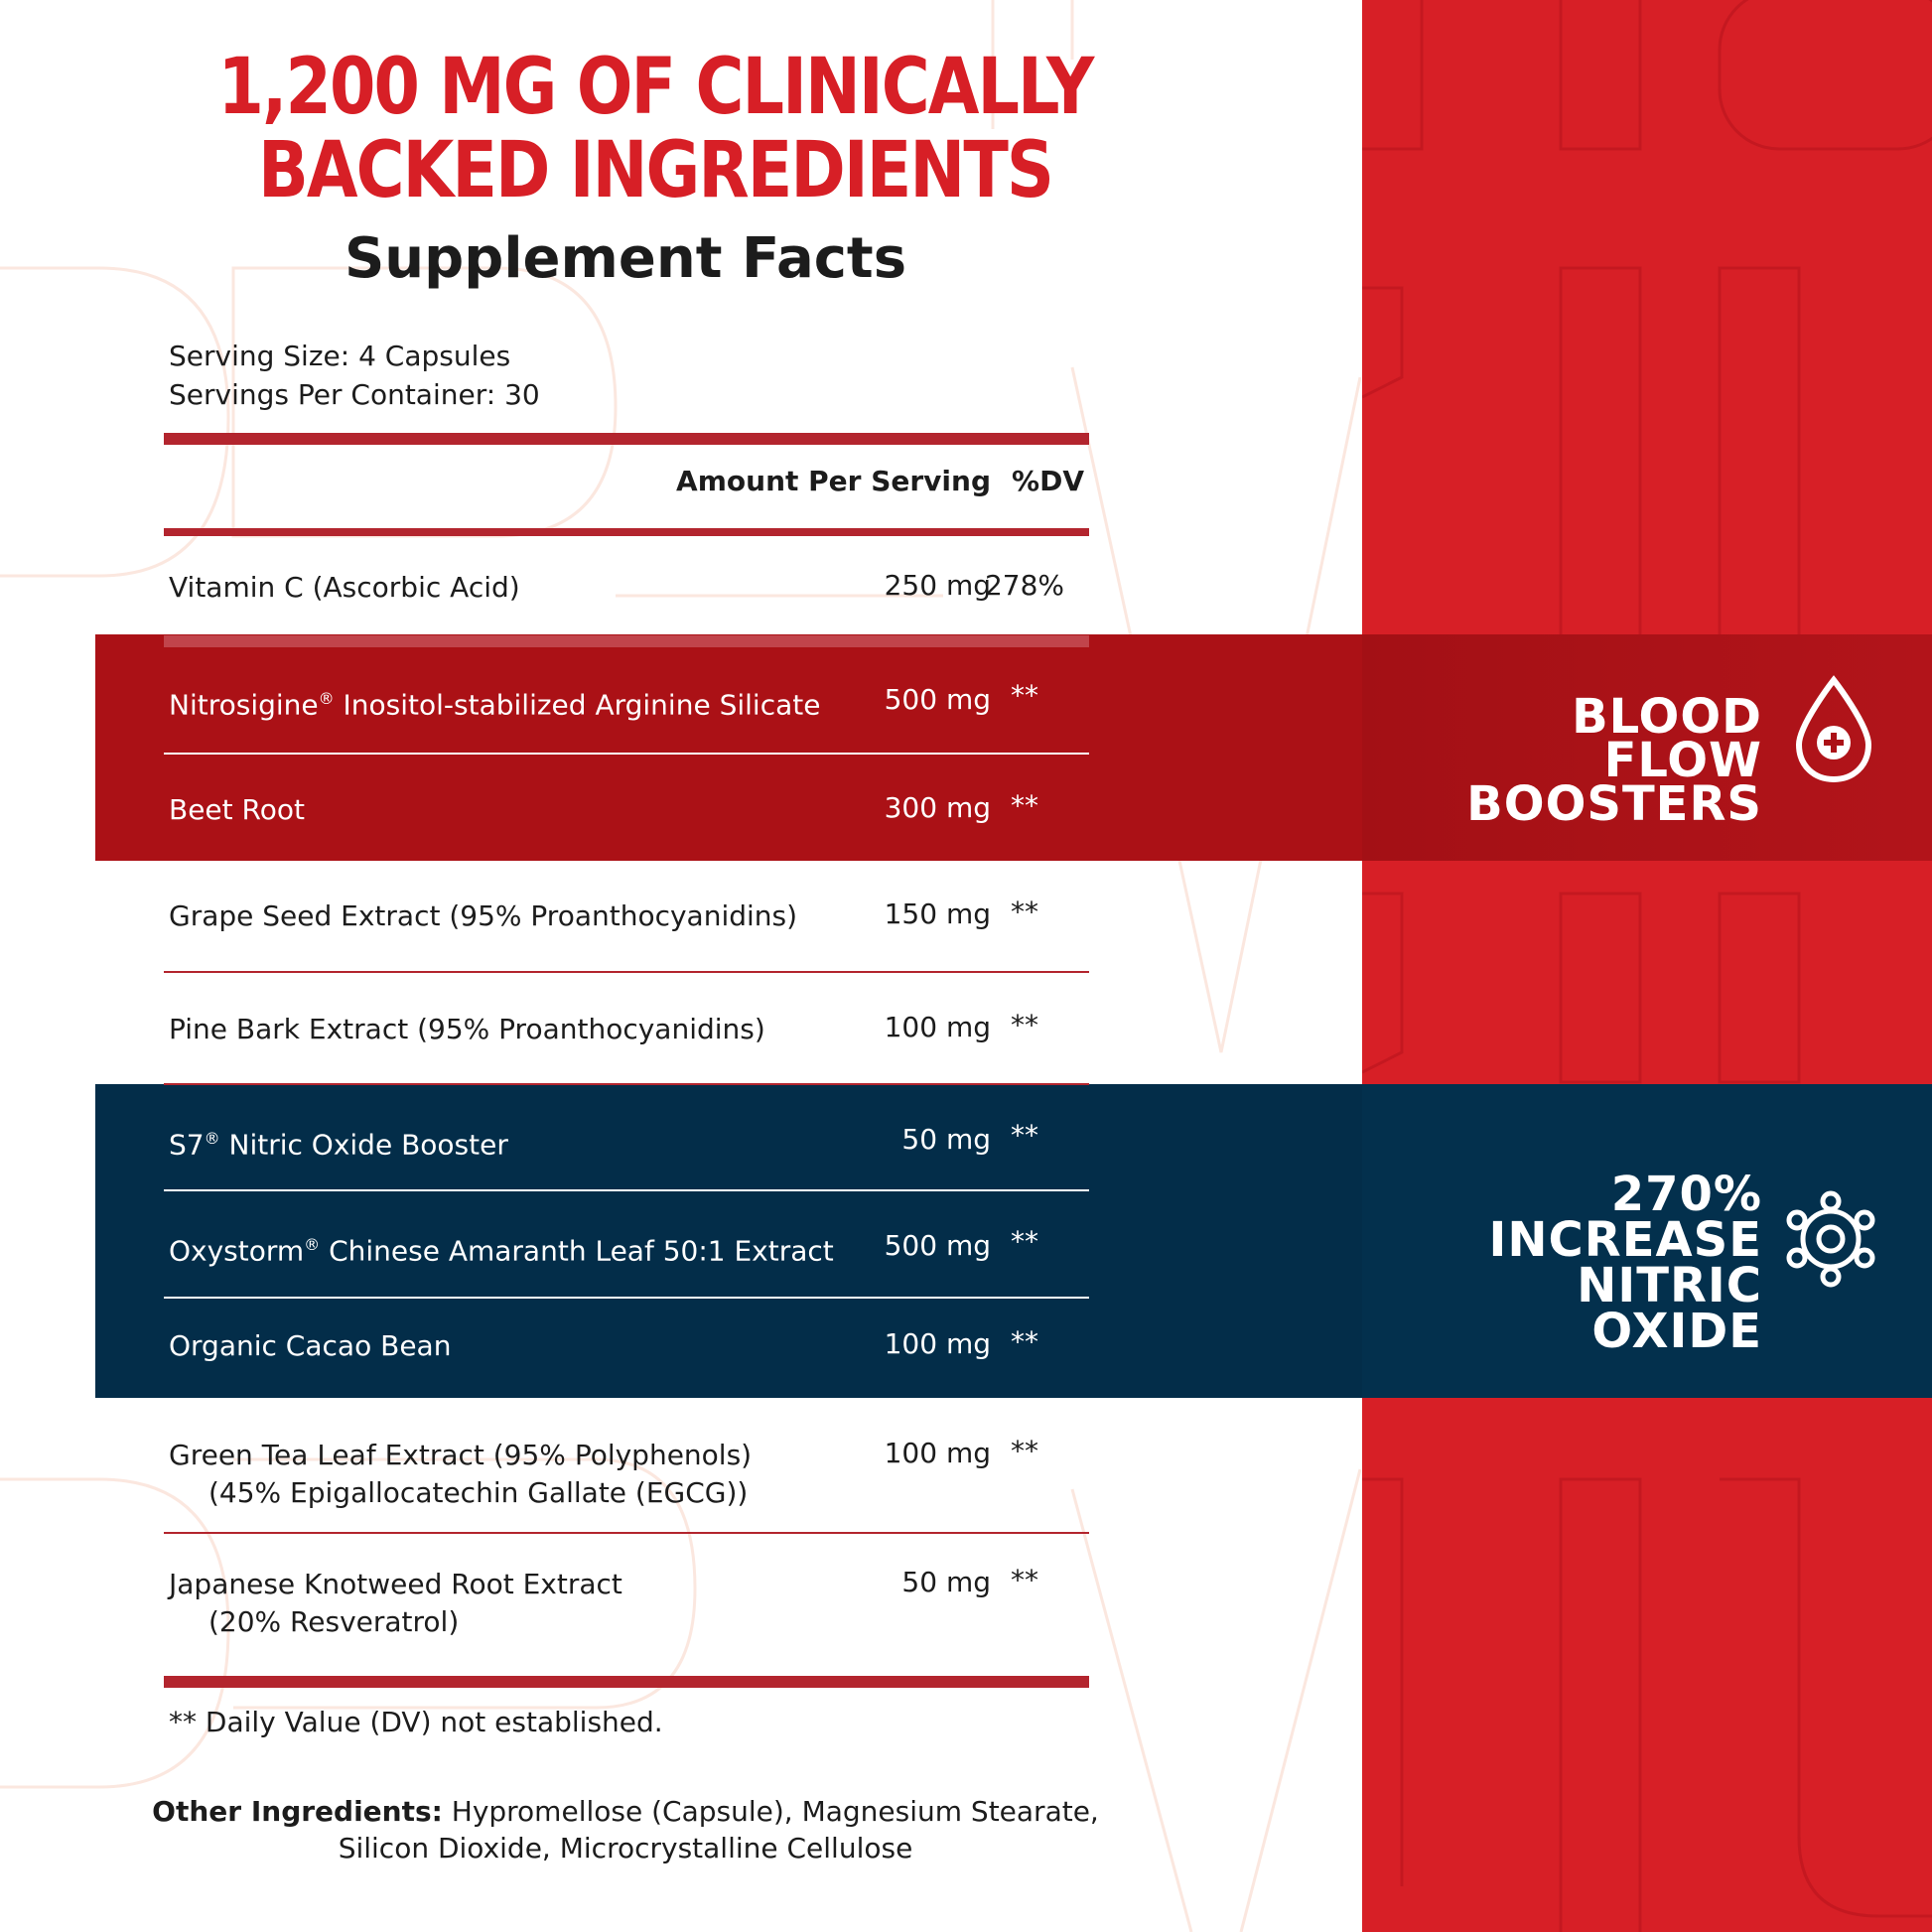 The width and height of the screenshot is (1932, 1932). What do you see at coordinates (626, 1682) in the screenshot?
I see `thick-rule-bottom` at bounding box center [626, 1682].